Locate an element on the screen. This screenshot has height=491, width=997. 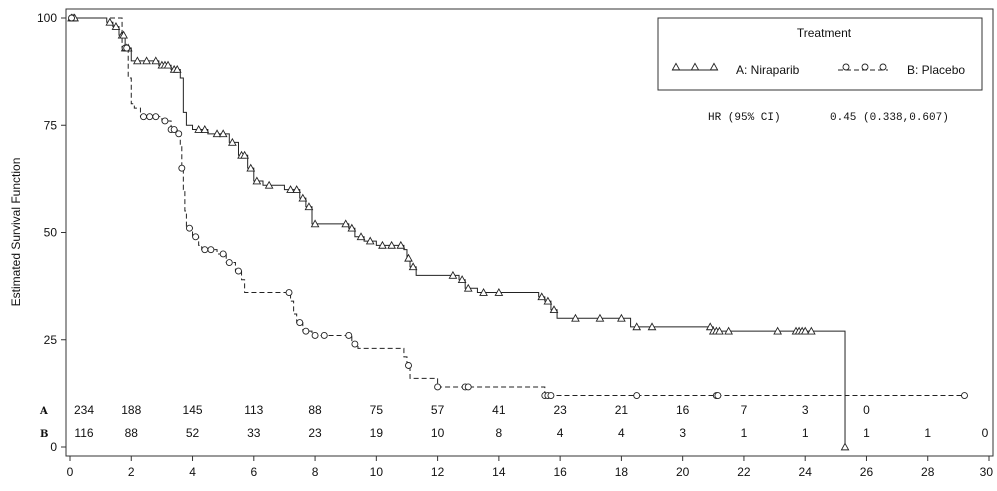
x-axis: 0 2 4 6 8 10 12 14 16 18 20 22 24 26 28 30 is located at coordinates (530, 467).